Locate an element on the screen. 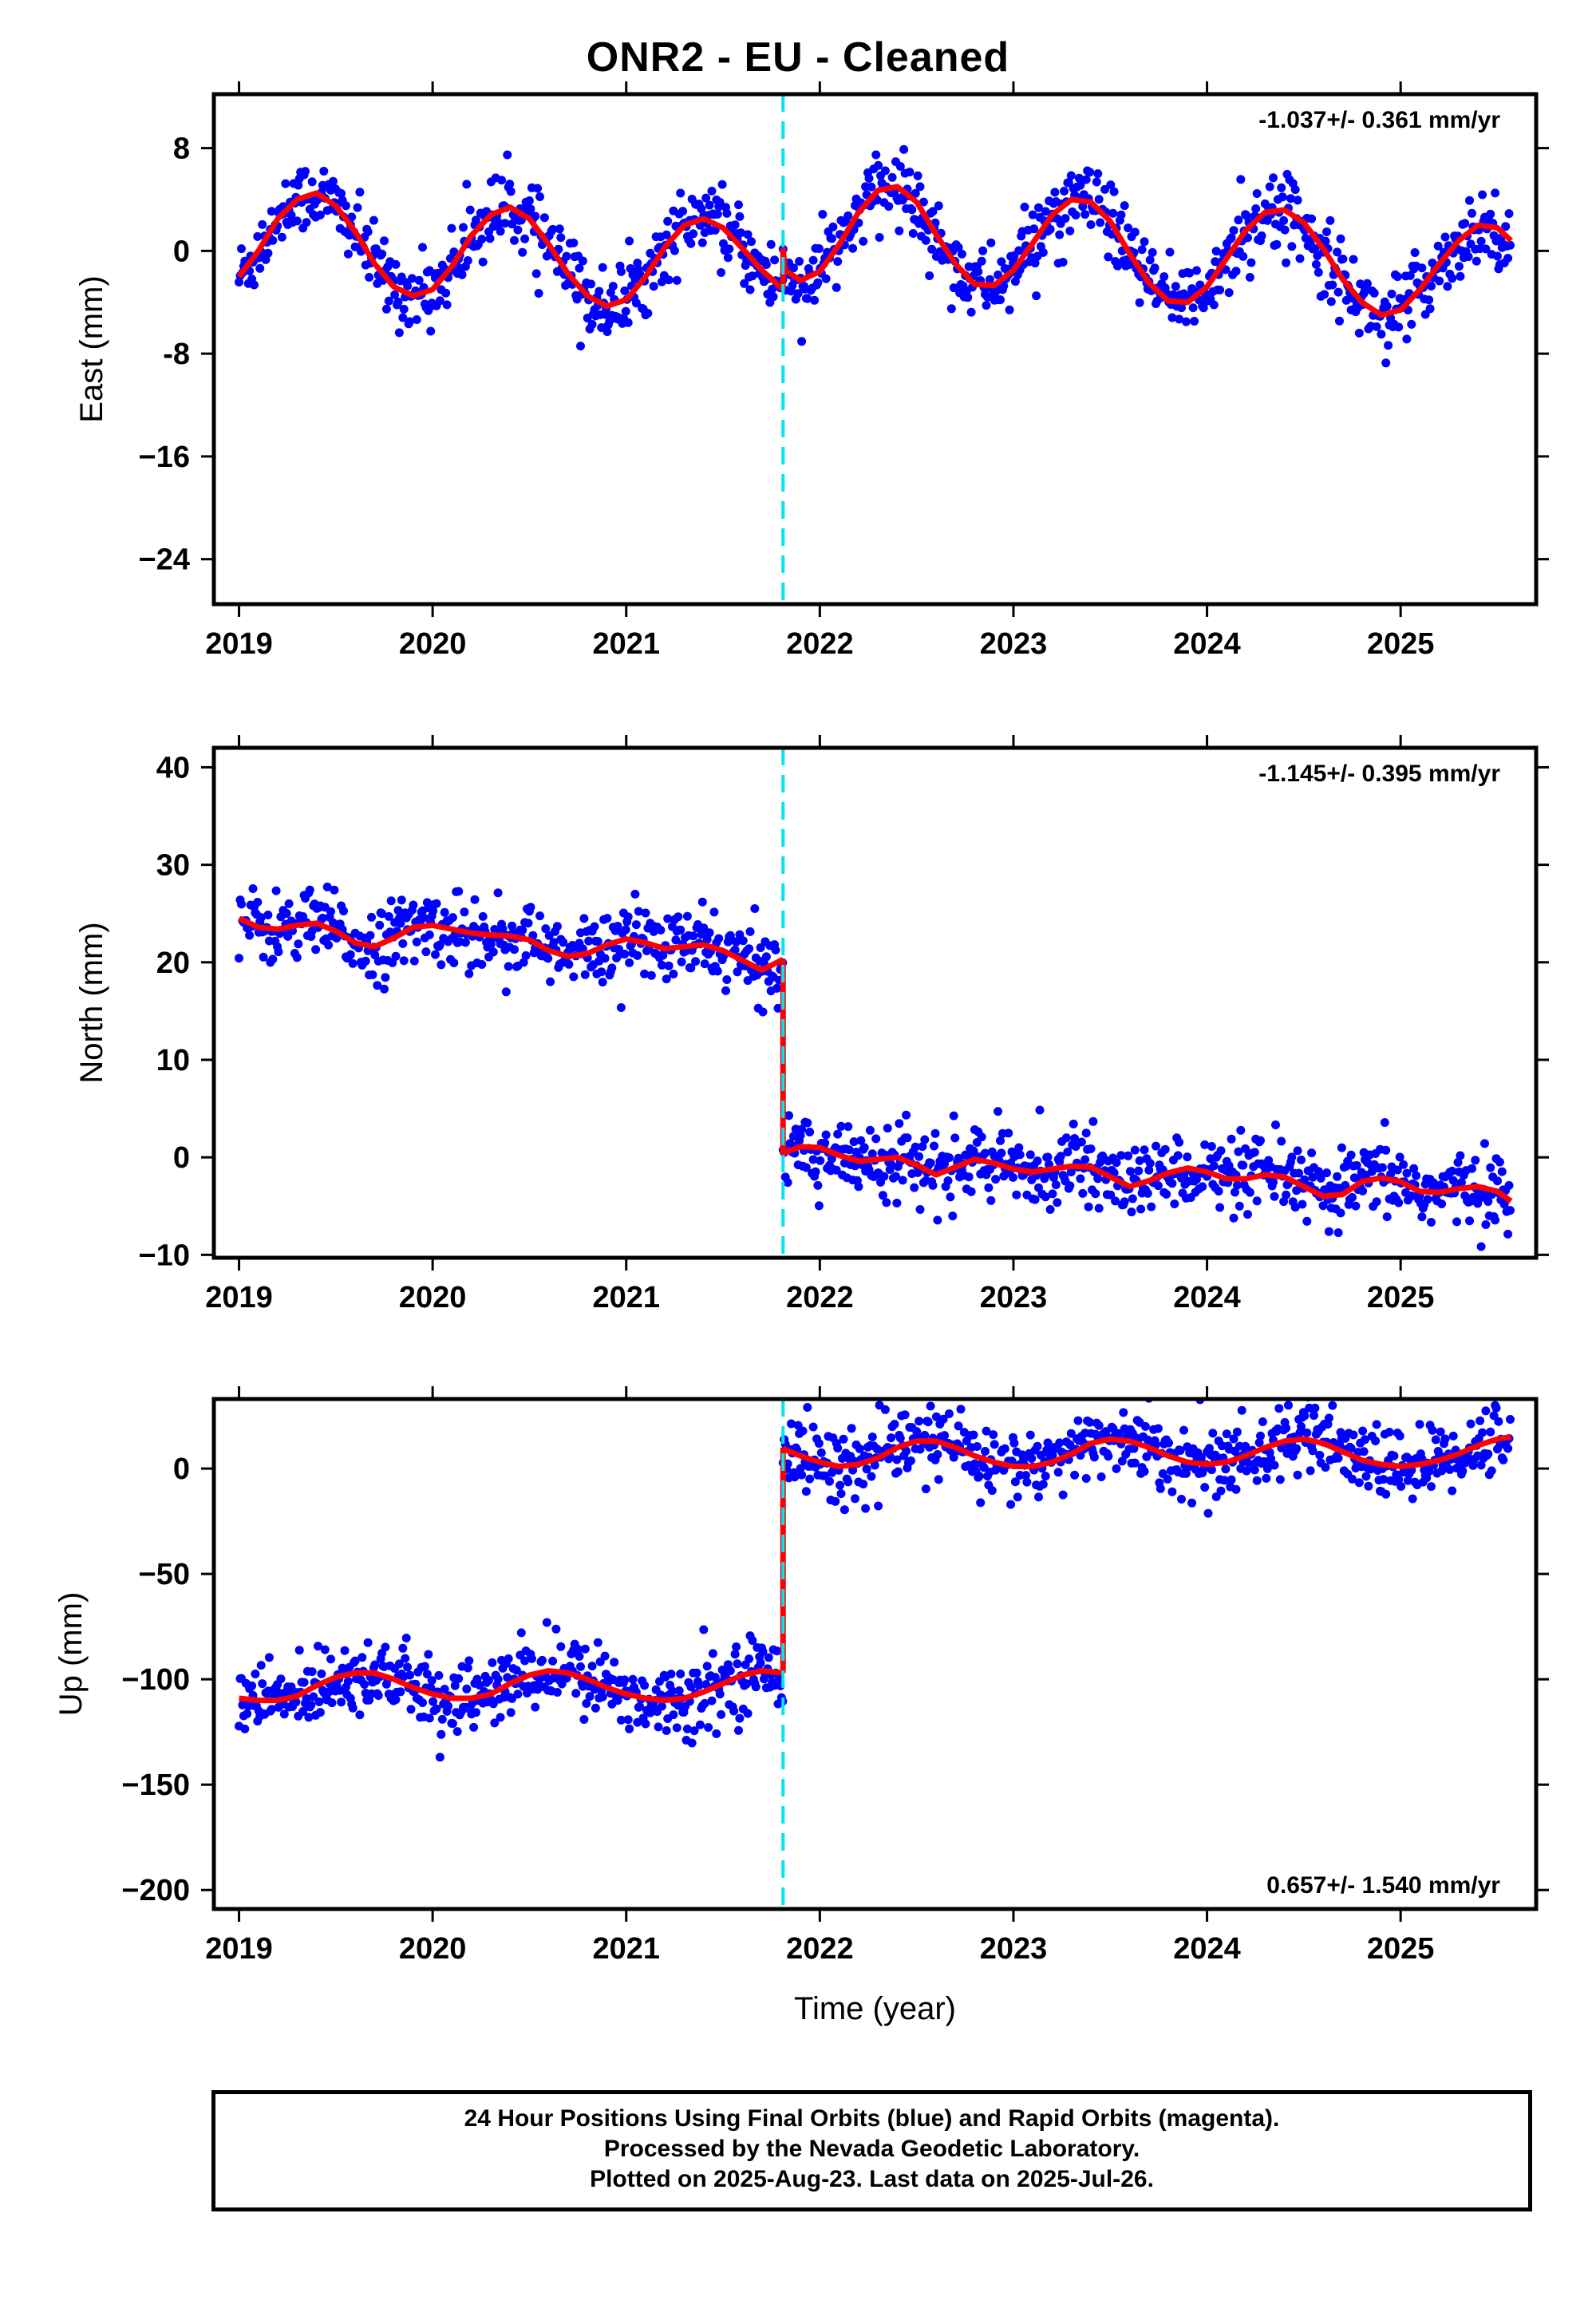  model-line is located at coordinates (1146, 251).